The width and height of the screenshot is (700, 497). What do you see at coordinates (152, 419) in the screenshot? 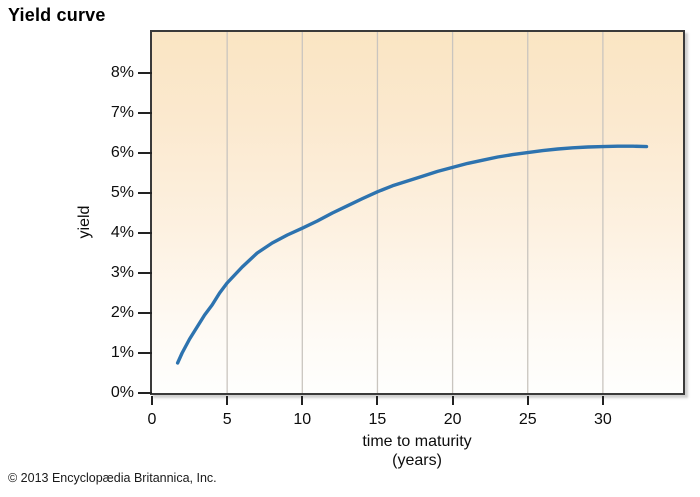
I see `x-tick-label: 0` at bounding box center [152, 419].